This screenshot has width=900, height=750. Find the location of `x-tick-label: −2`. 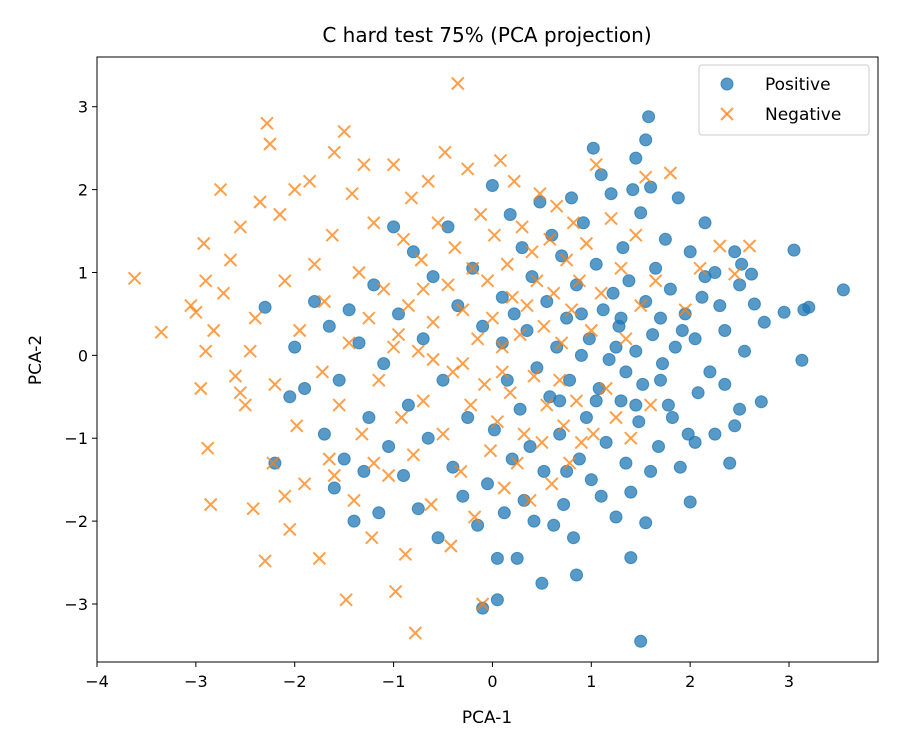

x-tick-label: −2 is located at coordinates (295, 681).